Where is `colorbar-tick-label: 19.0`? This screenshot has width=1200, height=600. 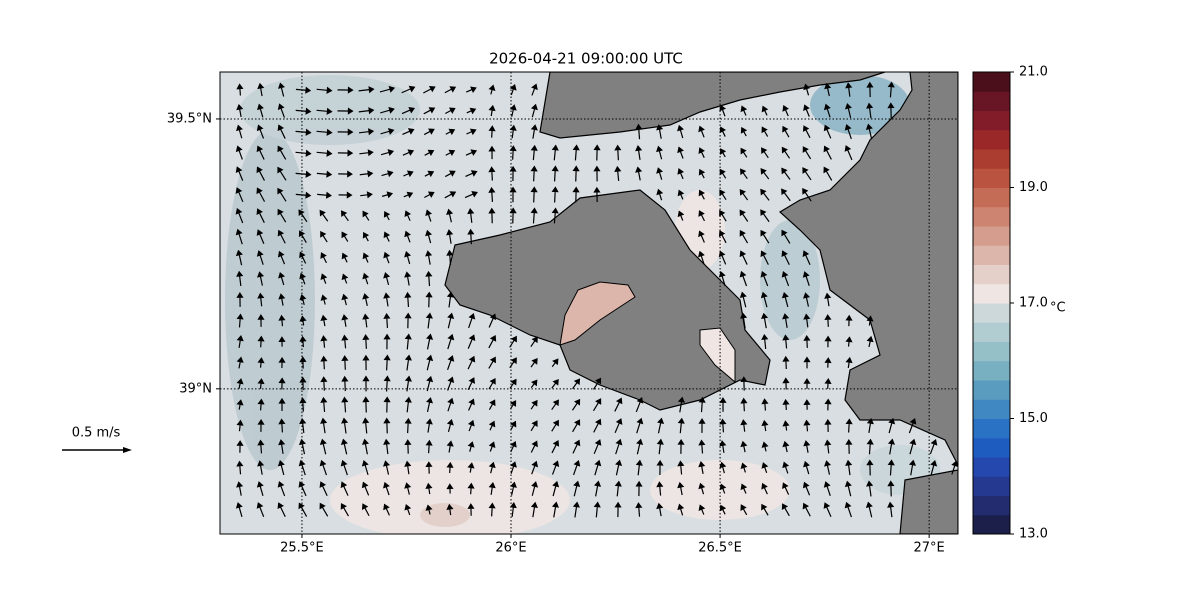 colorbar-tick-label: 19.0 is located at coordinates (1033, 187).